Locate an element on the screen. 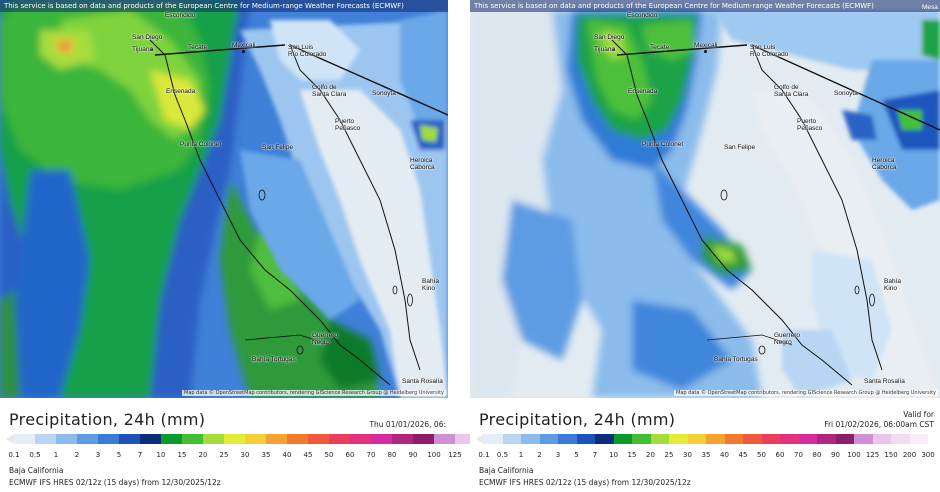  scale-tick: 15 is located at coordinates (182, 455).